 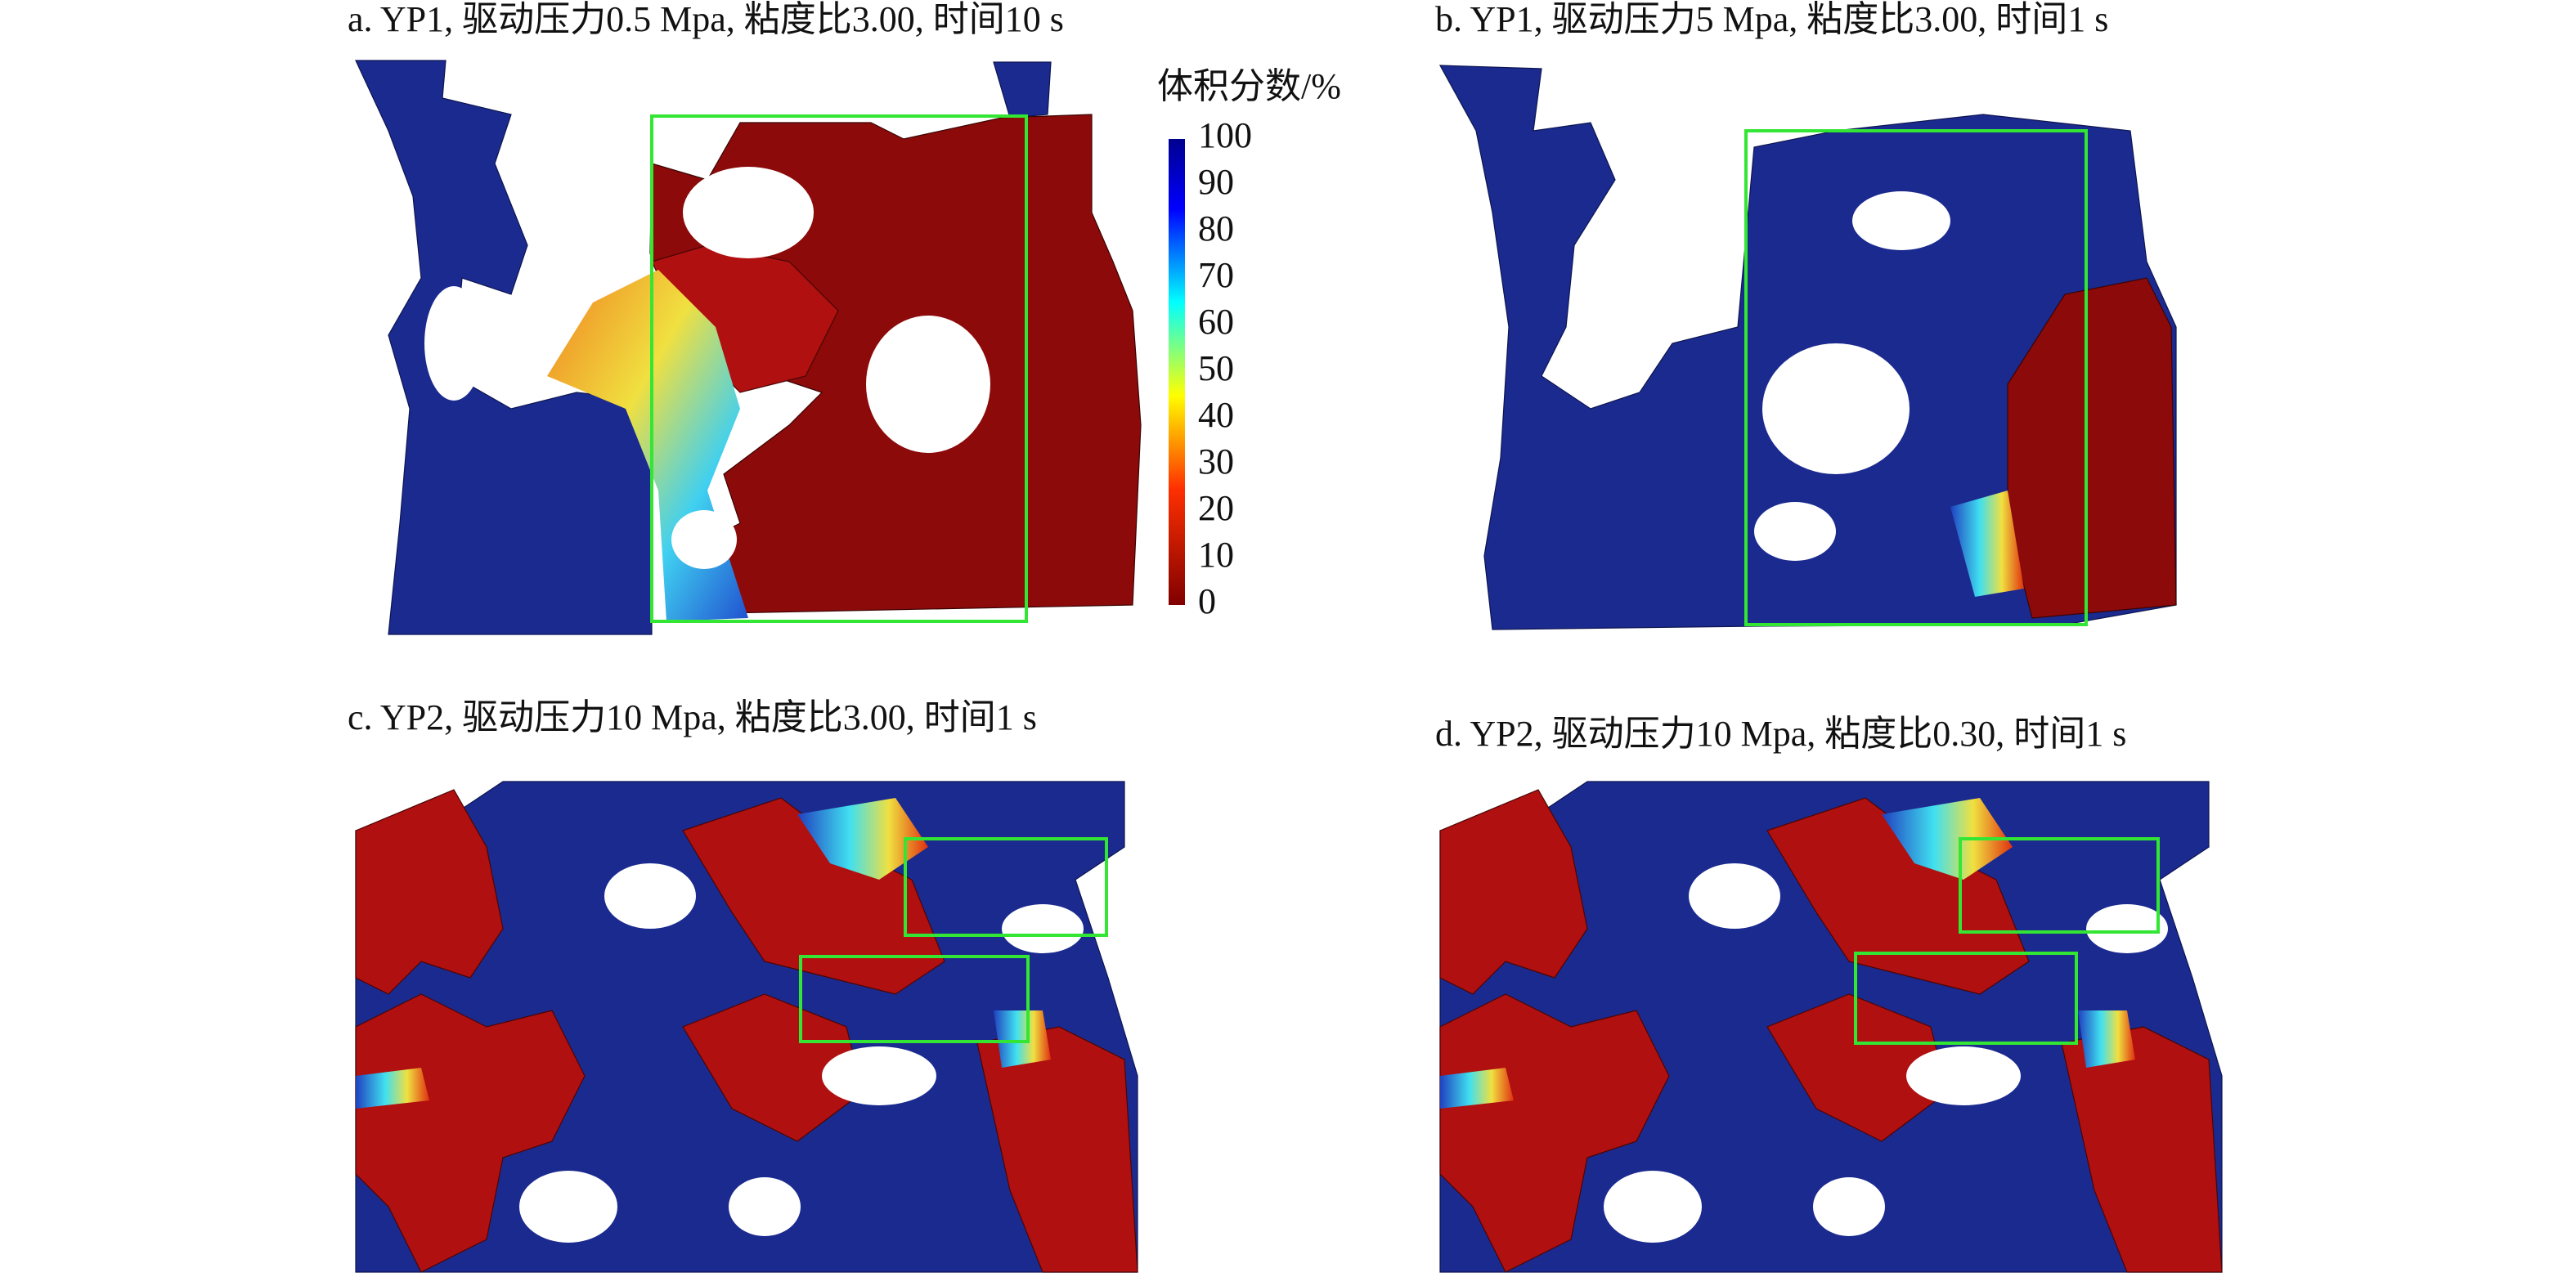 What do you see at coordinates (1216, 228) in the screenshot?
I see `colorbar-tick-label: 80` at bounding box center [1216, 228].